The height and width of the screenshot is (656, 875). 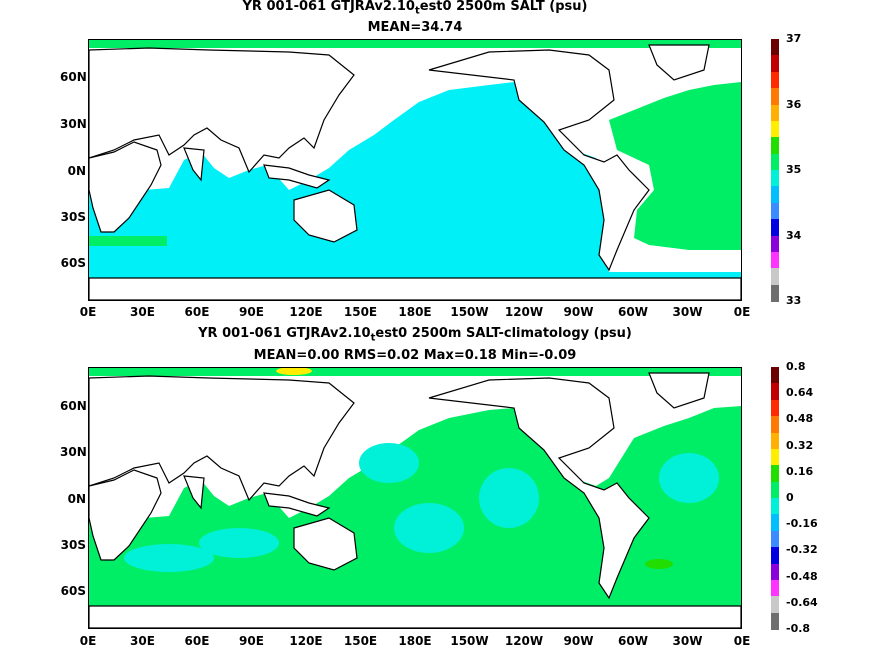 I want to click on lon-label-top: 120W, so click(x=524, y=312).